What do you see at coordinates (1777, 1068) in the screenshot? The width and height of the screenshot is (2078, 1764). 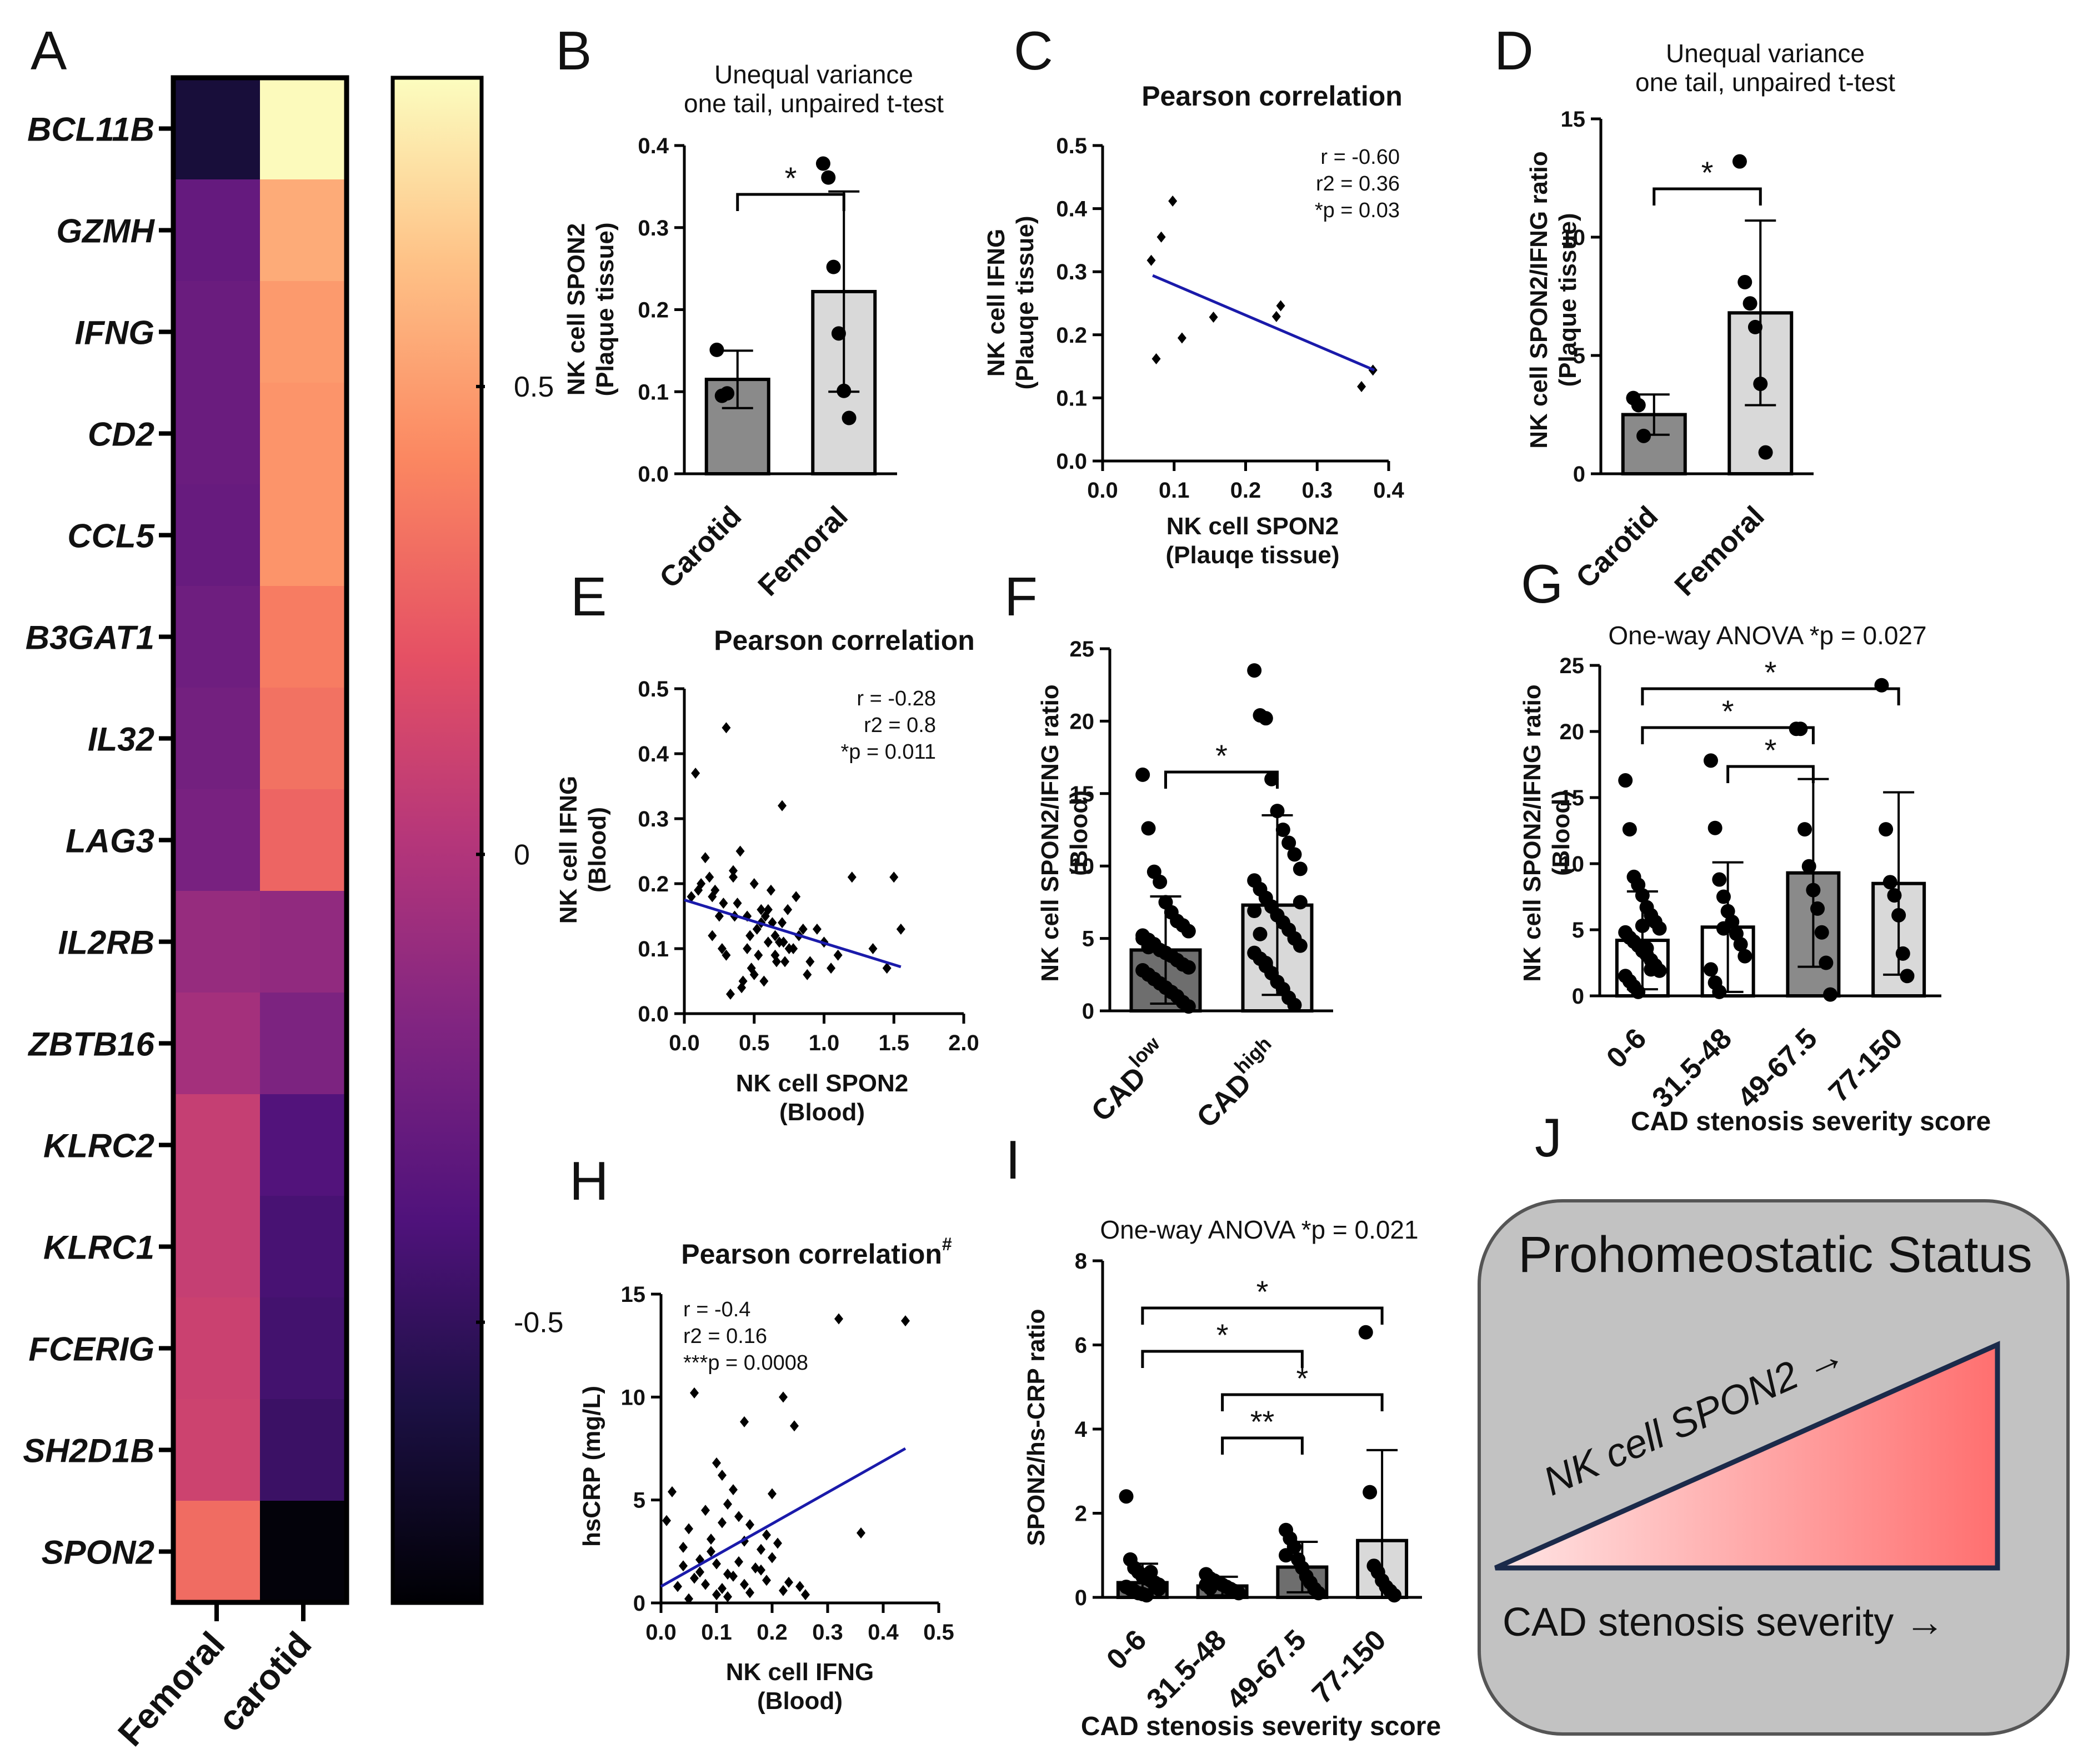 I see `x-category-label-49-67.5: 49-67.5` at bounding box center [1777, 1068].